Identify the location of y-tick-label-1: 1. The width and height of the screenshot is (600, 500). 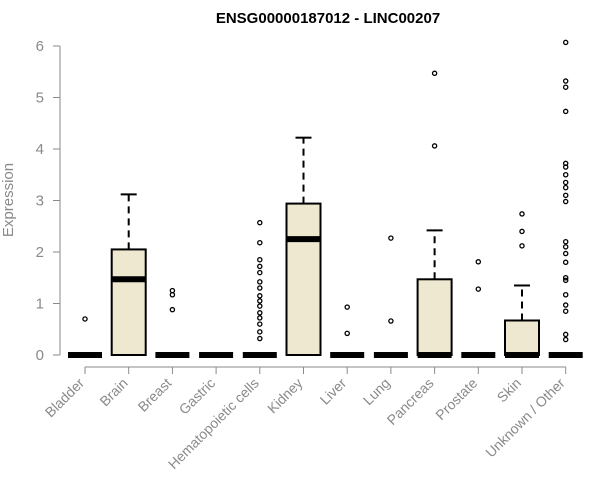
(40, 304).